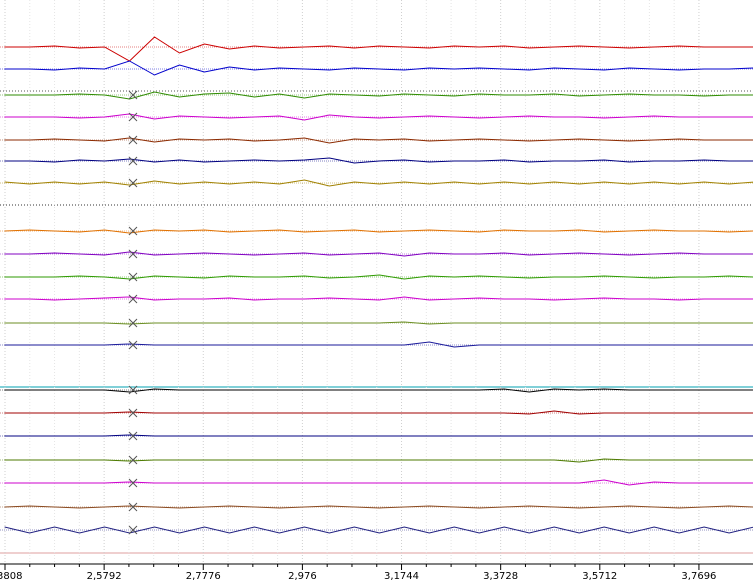  I want to click on x-tick-label: 2,7776, so click(203, 576).